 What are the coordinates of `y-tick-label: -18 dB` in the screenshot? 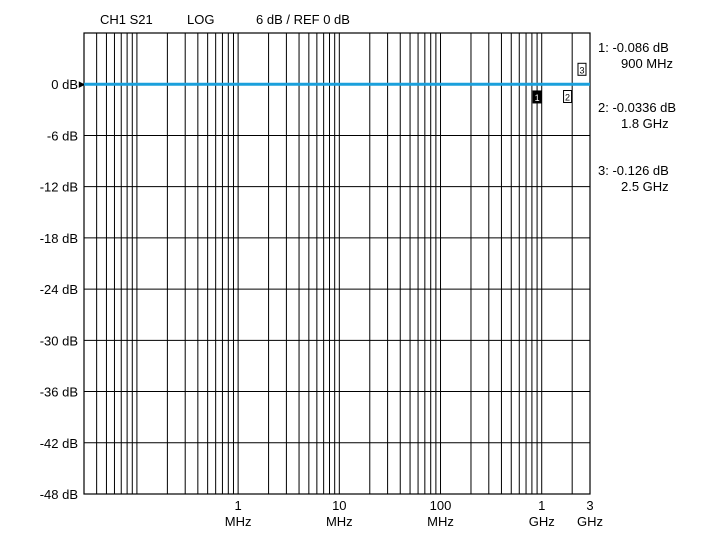 It's located at (59, 238).